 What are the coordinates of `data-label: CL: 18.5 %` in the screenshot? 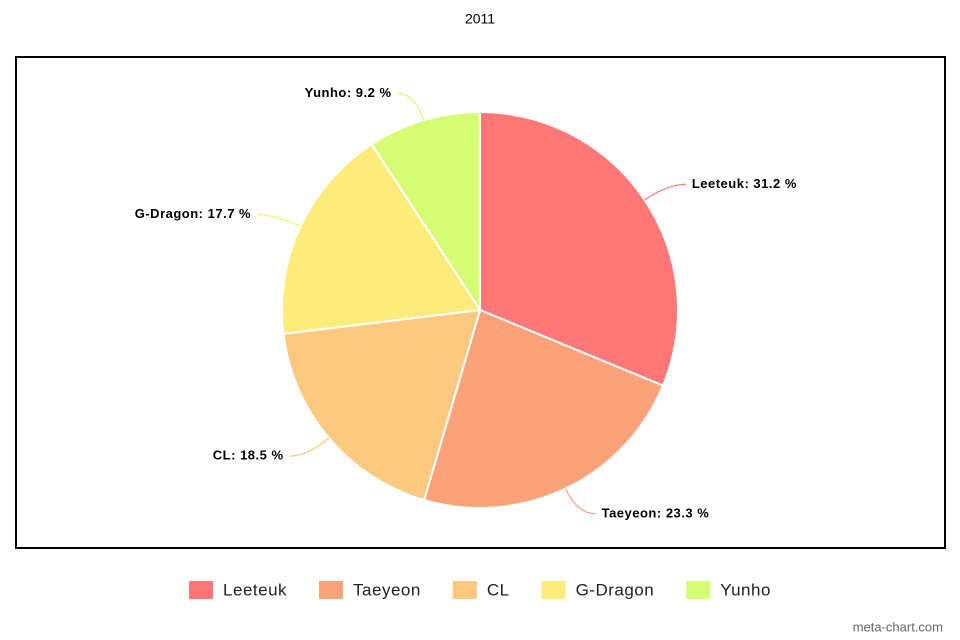 It's located at (248, 455).